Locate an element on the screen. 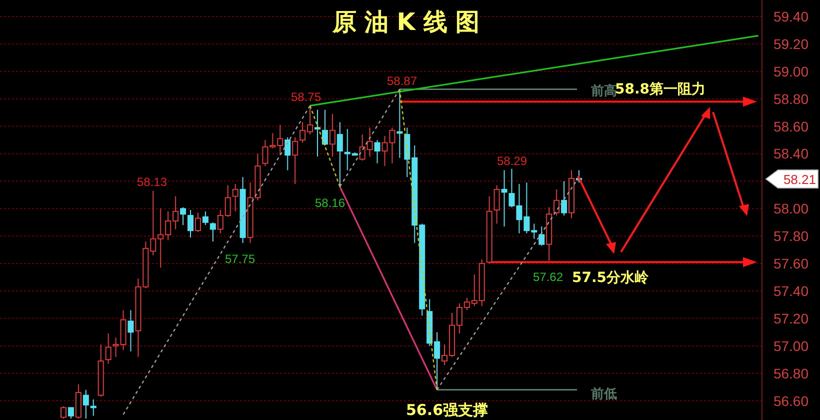  annotation: 57.75 is located at coordinates (240, 259).